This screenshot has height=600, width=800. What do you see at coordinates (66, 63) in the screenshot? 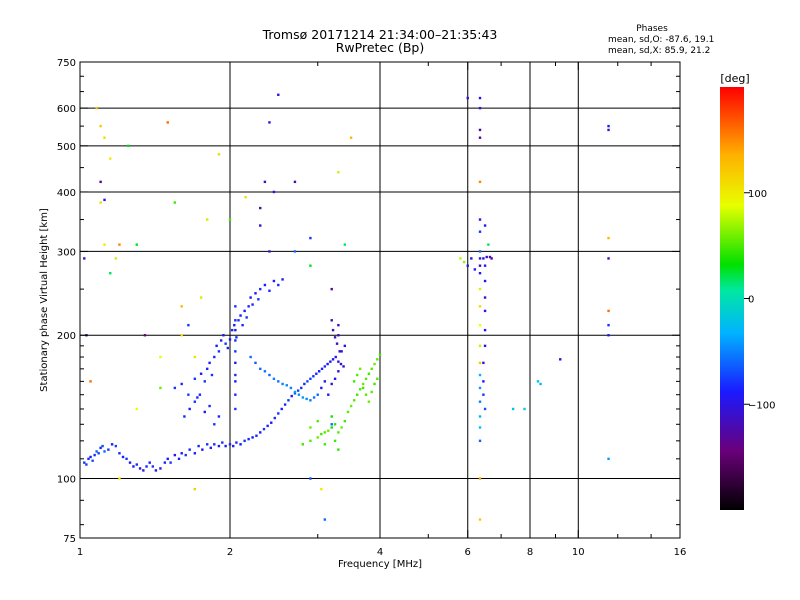
I see `y-tick-label: 750` at bounding box center [66, 63].